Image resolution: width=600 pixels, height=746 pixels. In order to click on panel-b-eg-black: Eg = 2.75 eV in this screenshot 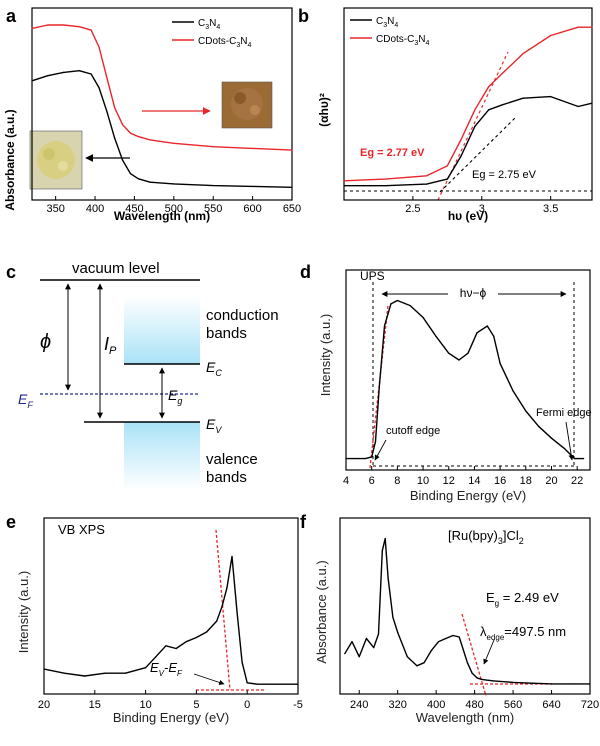, I will do `click(504, 175)`.